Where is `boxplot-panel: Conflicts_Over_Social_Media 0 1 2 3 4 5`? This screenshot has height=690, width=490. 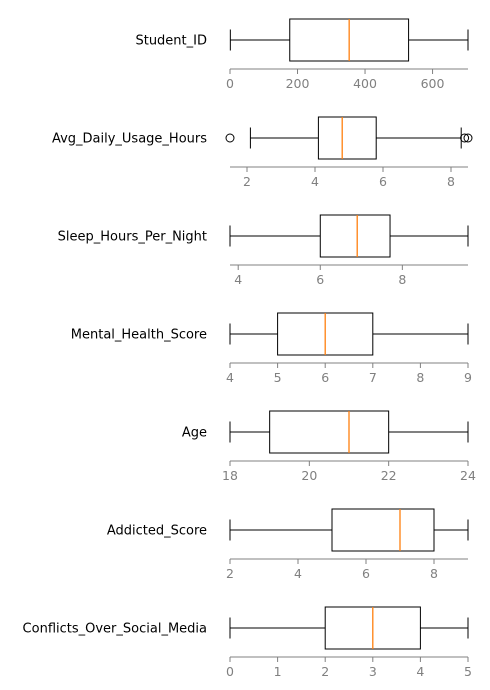
boxplot-panel: Conflicts_Over_Social_Media 0 1 2 3 4 5 is located at coordinates (247, 642).